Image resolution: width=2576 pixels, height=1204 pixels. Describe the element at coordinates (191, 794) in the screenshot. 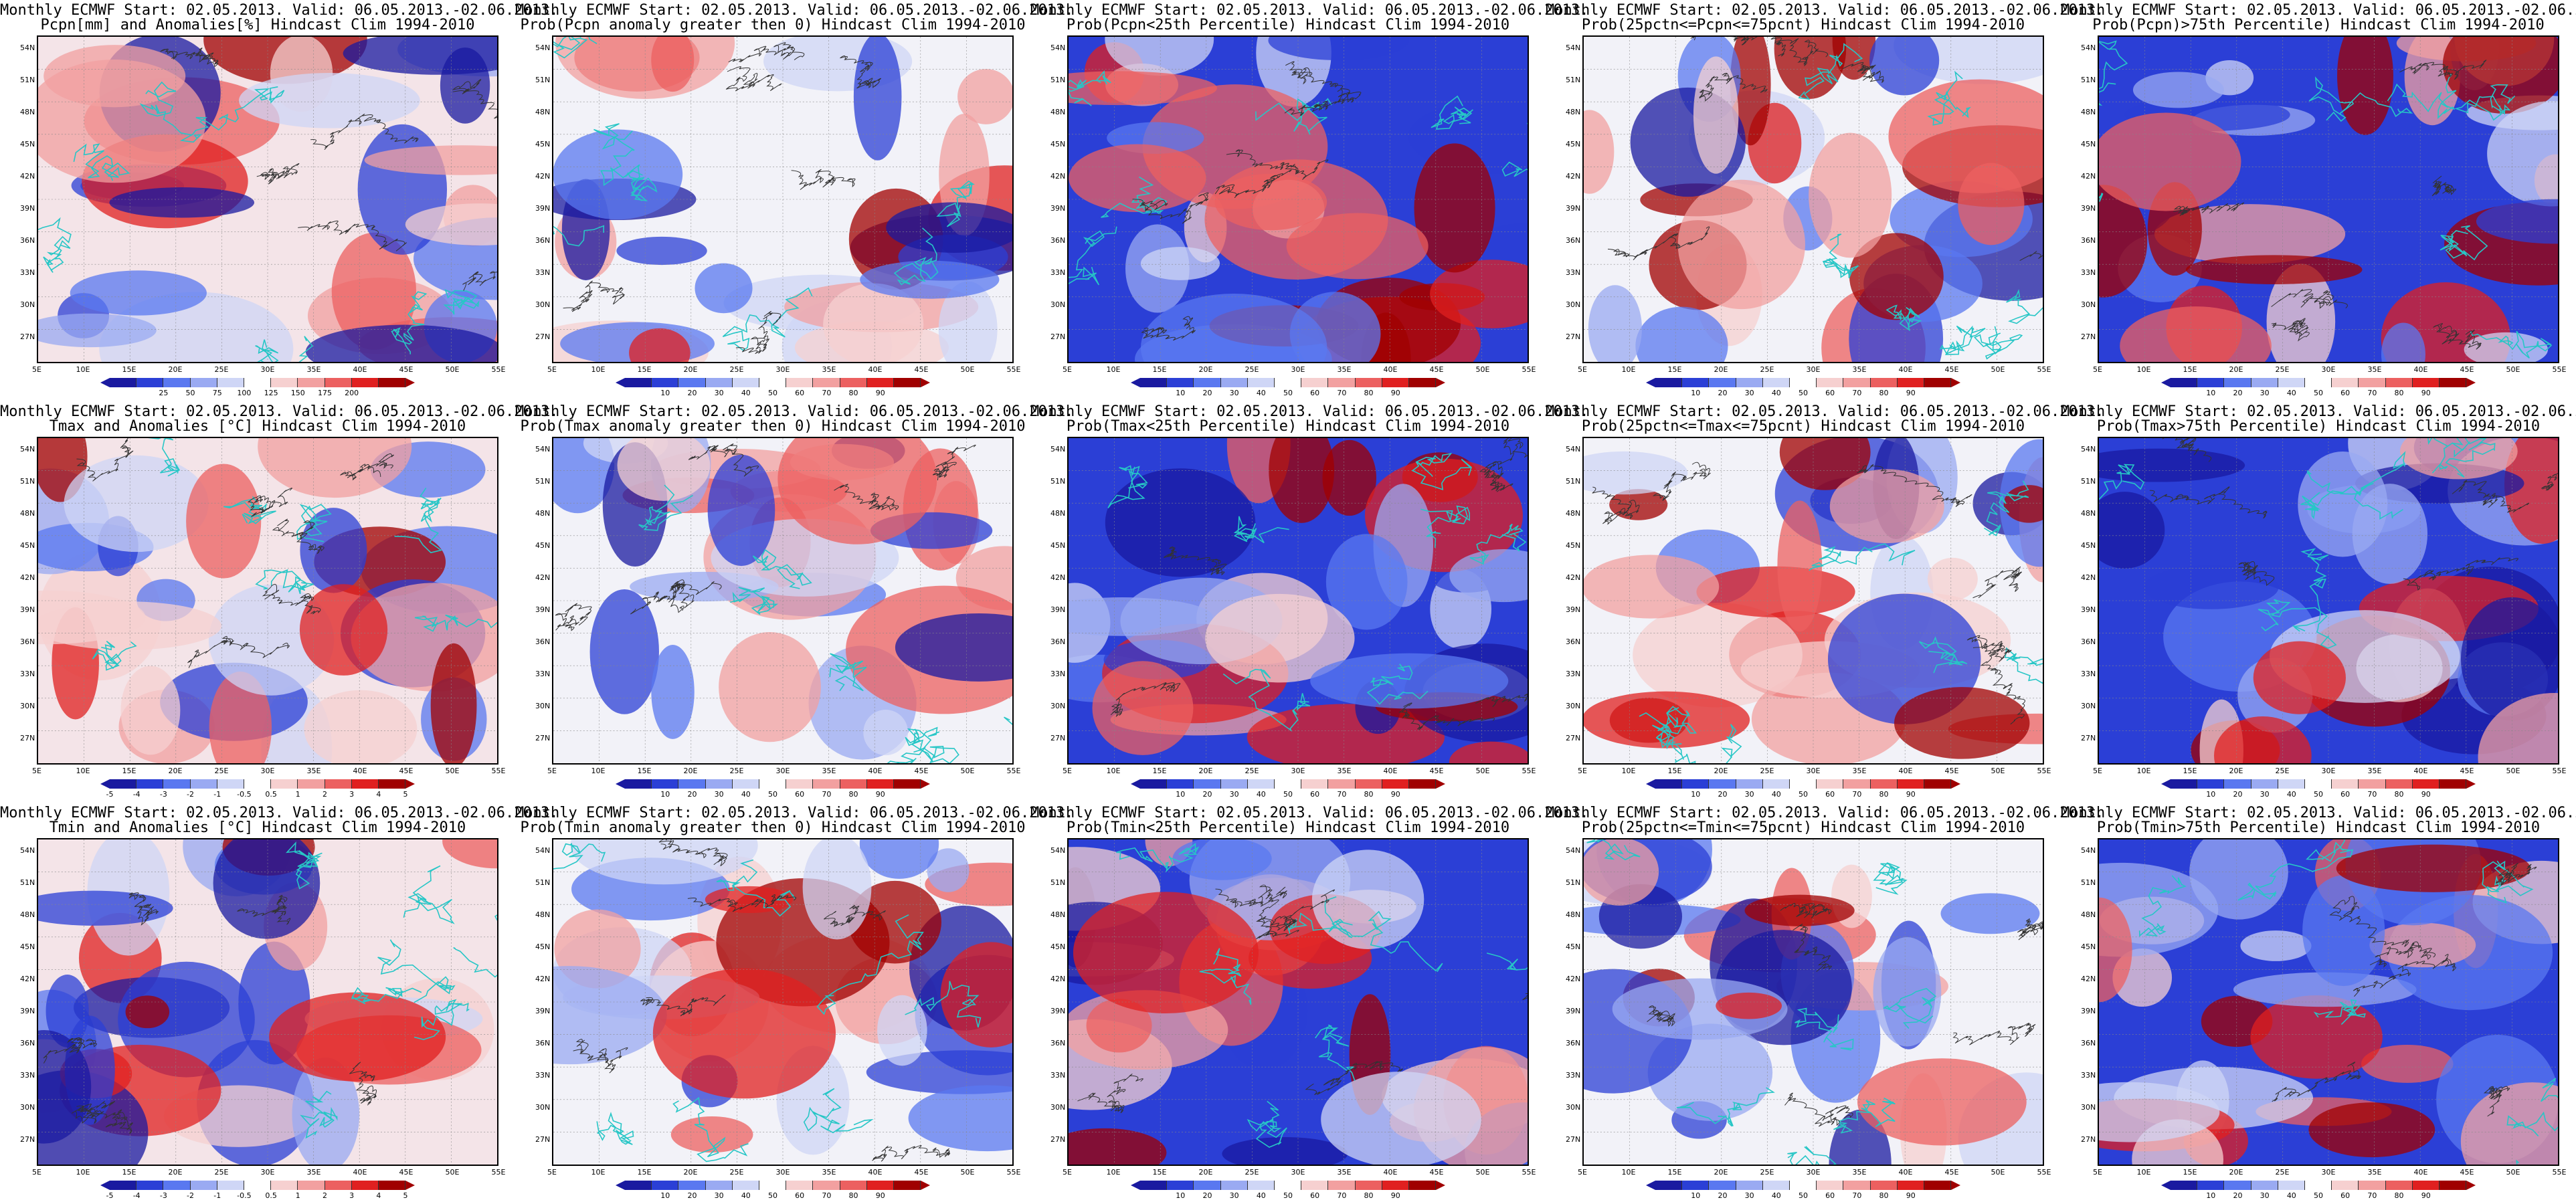

I see `colorbar-tick-label: -2` at that location.